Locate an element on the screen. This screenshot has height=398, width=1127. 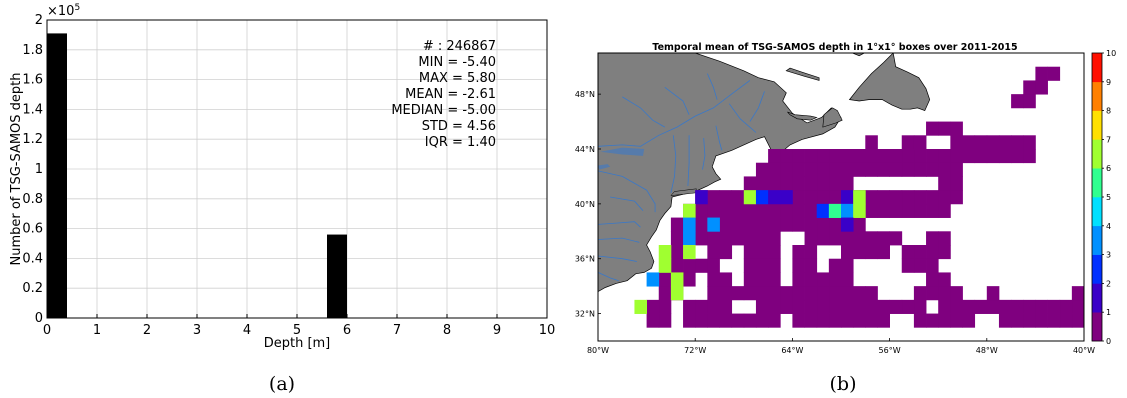
colorbar-tick-label: 0 is located at coordinates (1108, 341).